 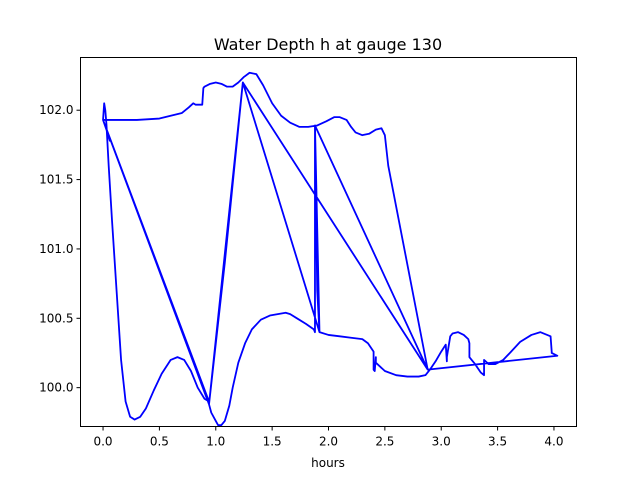 I want to click on y-tick-label: 100.0, so click(x=56, y=388).